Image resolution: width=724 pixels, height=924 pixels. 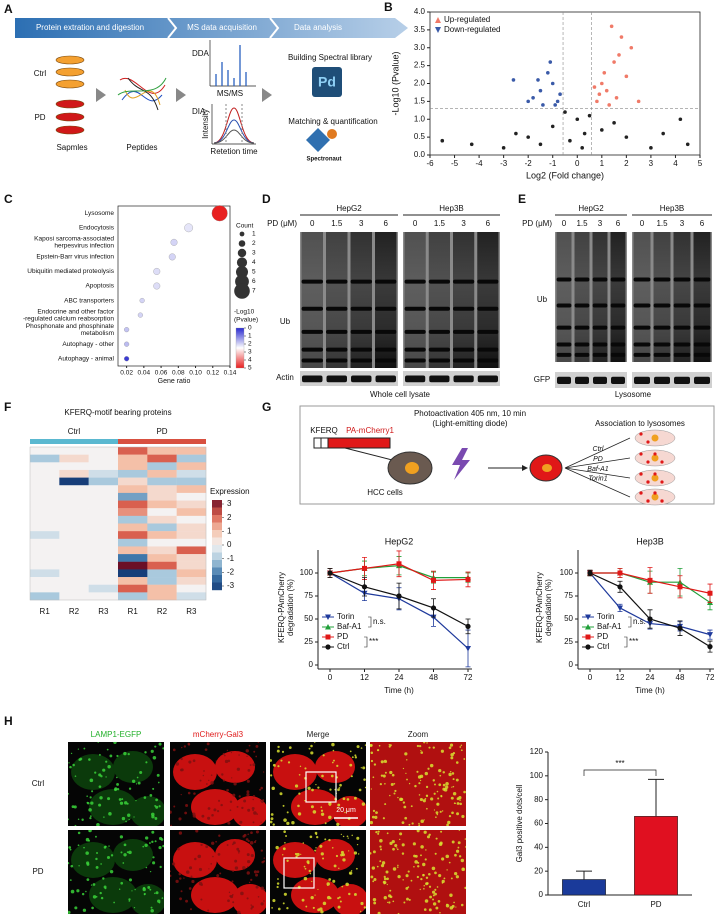 I want to click on legend-marker, so click(x=588, y=627).